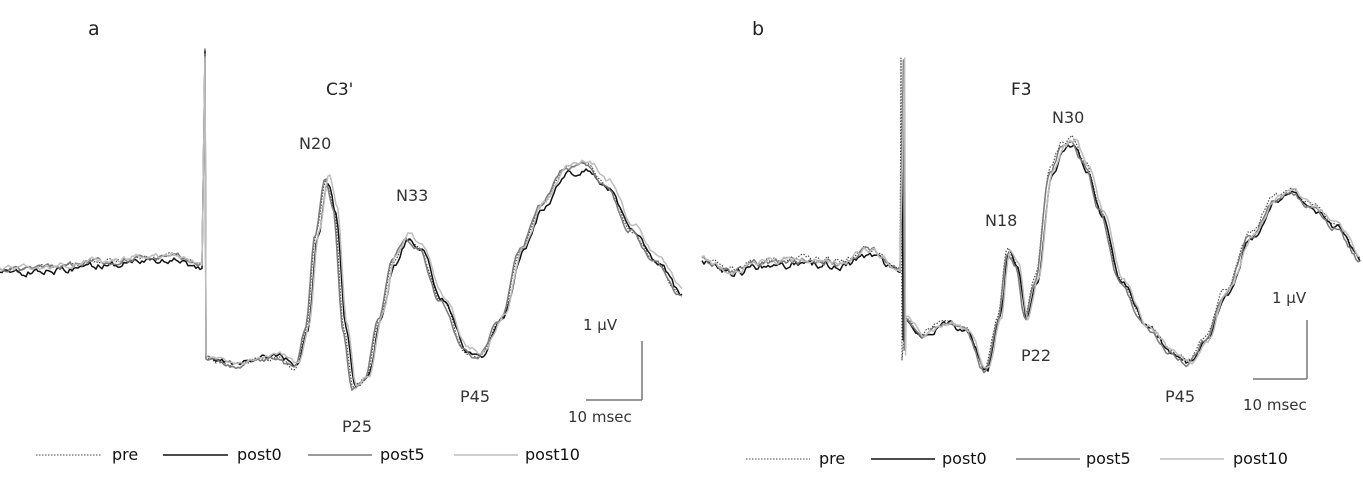  I want to click on panel-a-scale-bar: 1 μV 10 msec, so click(605, 371).